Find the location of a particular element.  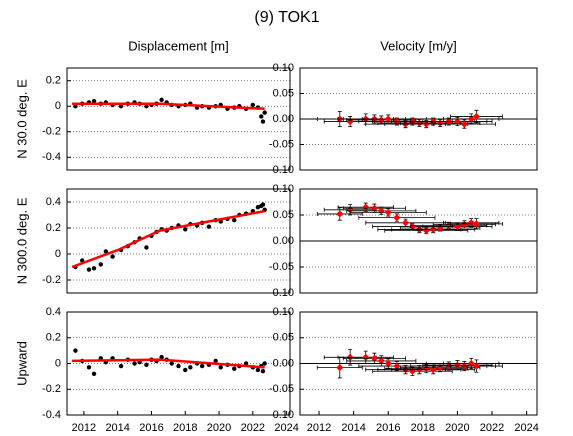

y-tick-label: -0.4 is located at coordinates (51, 157).